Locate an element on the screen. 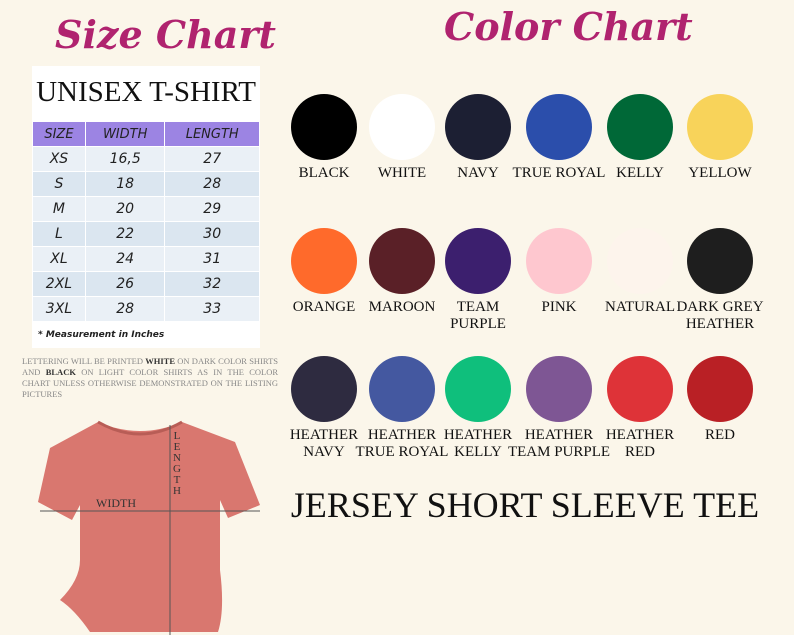 Image resolution: width=794 pixels, height=635 pixels. table-subtitle: UNISEX T-SHIRT is located at coordinates (146, 92).